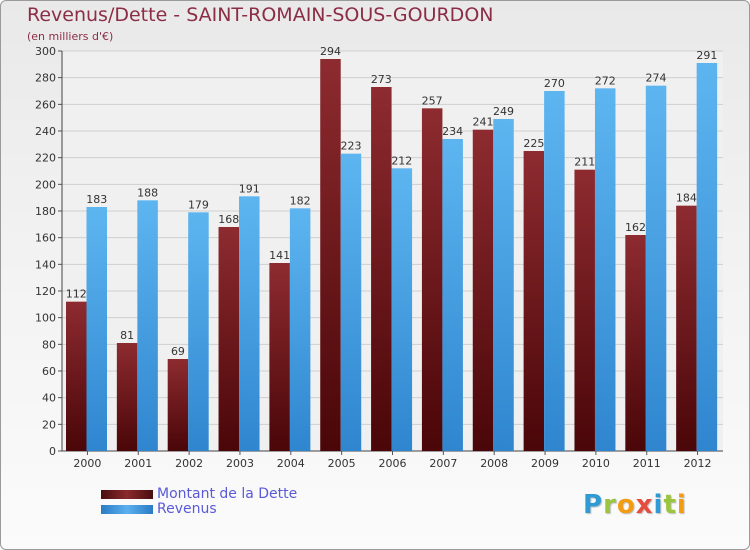 The width and height of the screenshot is (750, 550). What do you see at coordinates (698, 463) in the screenshot?
I see `x-tick-label: 2012` at bounding box center [698, 463].